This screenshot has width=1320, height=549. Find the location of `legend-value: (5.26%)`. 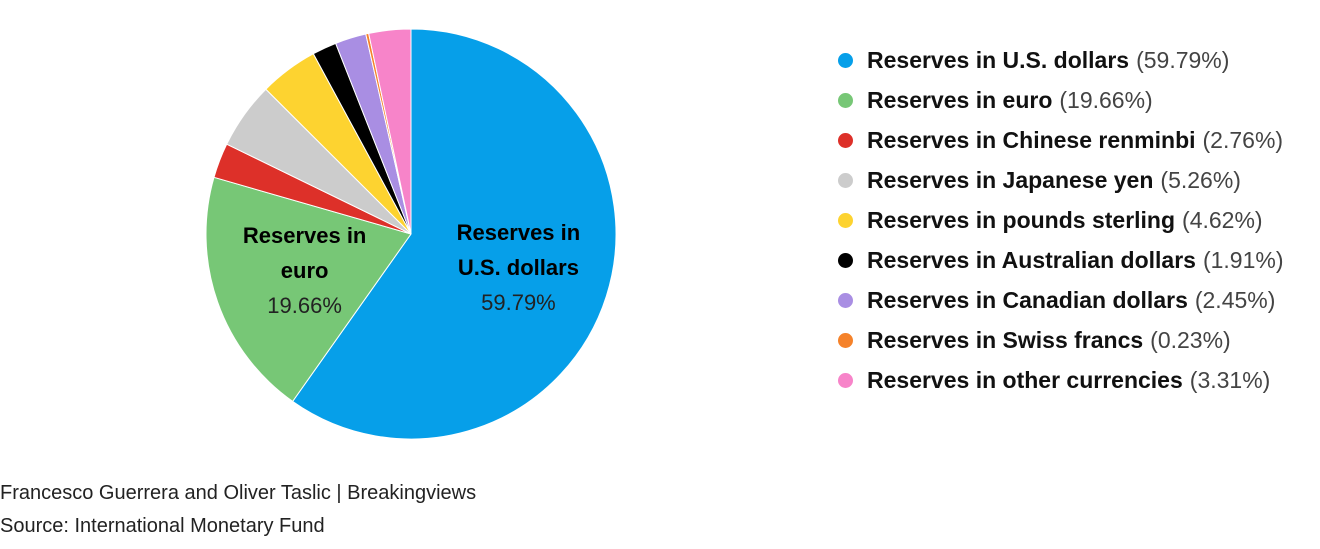

legend-value: (5.26%) is located at coordinates (1200, 179).